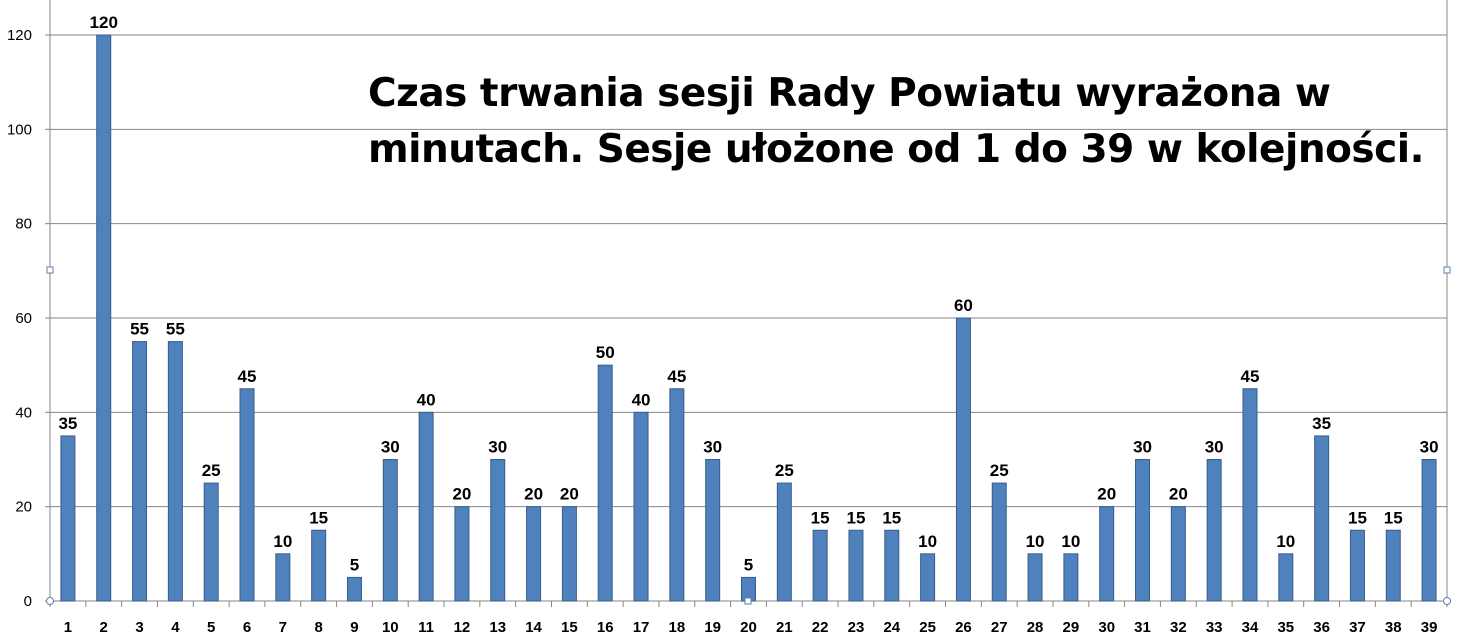 The width and height of the screenshot is (1463, 642). What do you see at coordinates (462, 627) in the screenshot?
I see `x-tick-label: 12` at bounding box center [462, 627].